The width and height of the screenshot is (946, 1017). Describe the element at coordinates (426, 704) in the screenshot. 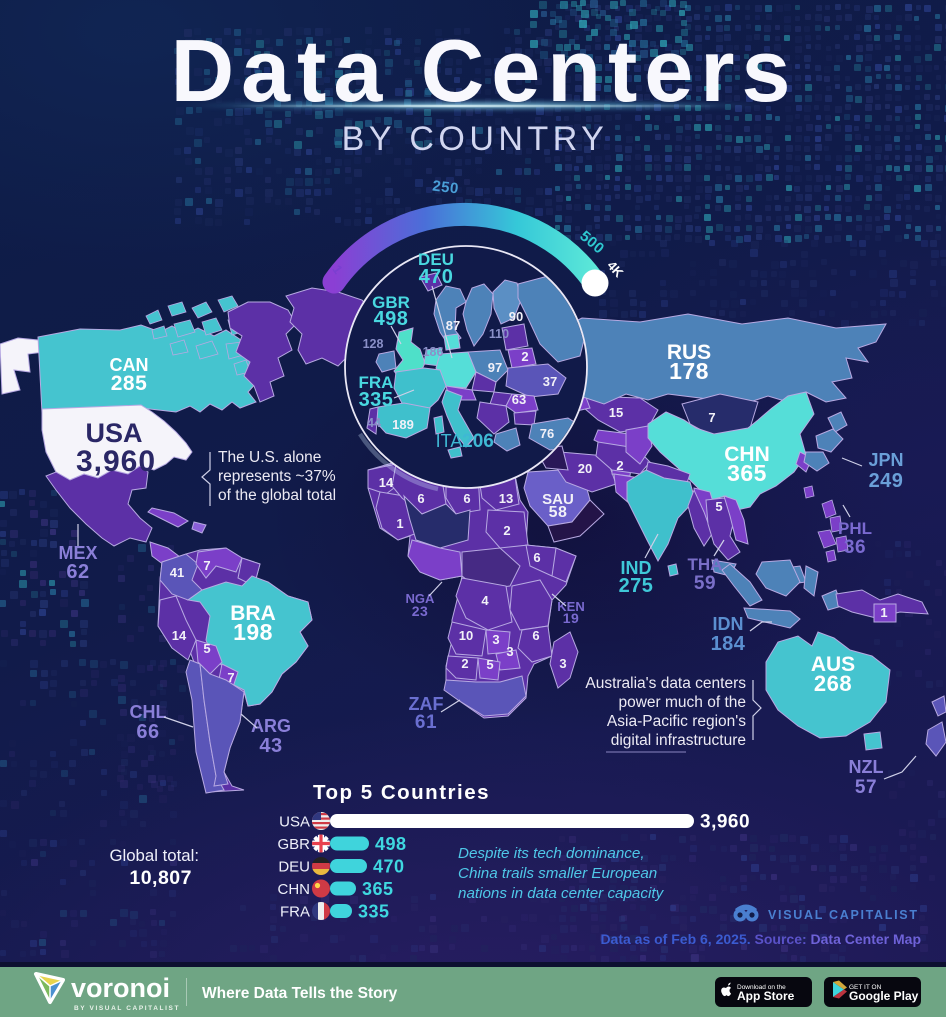

I see `svg-text: ZAF` at that location.